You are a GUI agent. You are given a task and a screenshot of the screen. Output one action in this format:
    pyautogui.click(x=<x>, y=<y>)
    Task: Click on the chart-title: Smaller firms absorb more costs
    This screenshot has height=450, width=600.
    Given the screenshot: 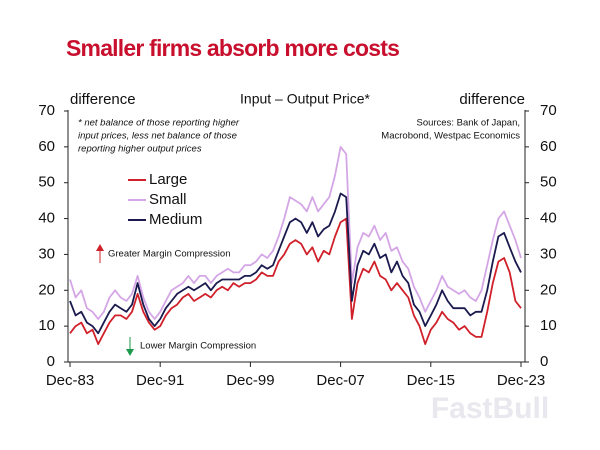 What is the action you would take?
    pyautogui.click(x=232, y=48)
    